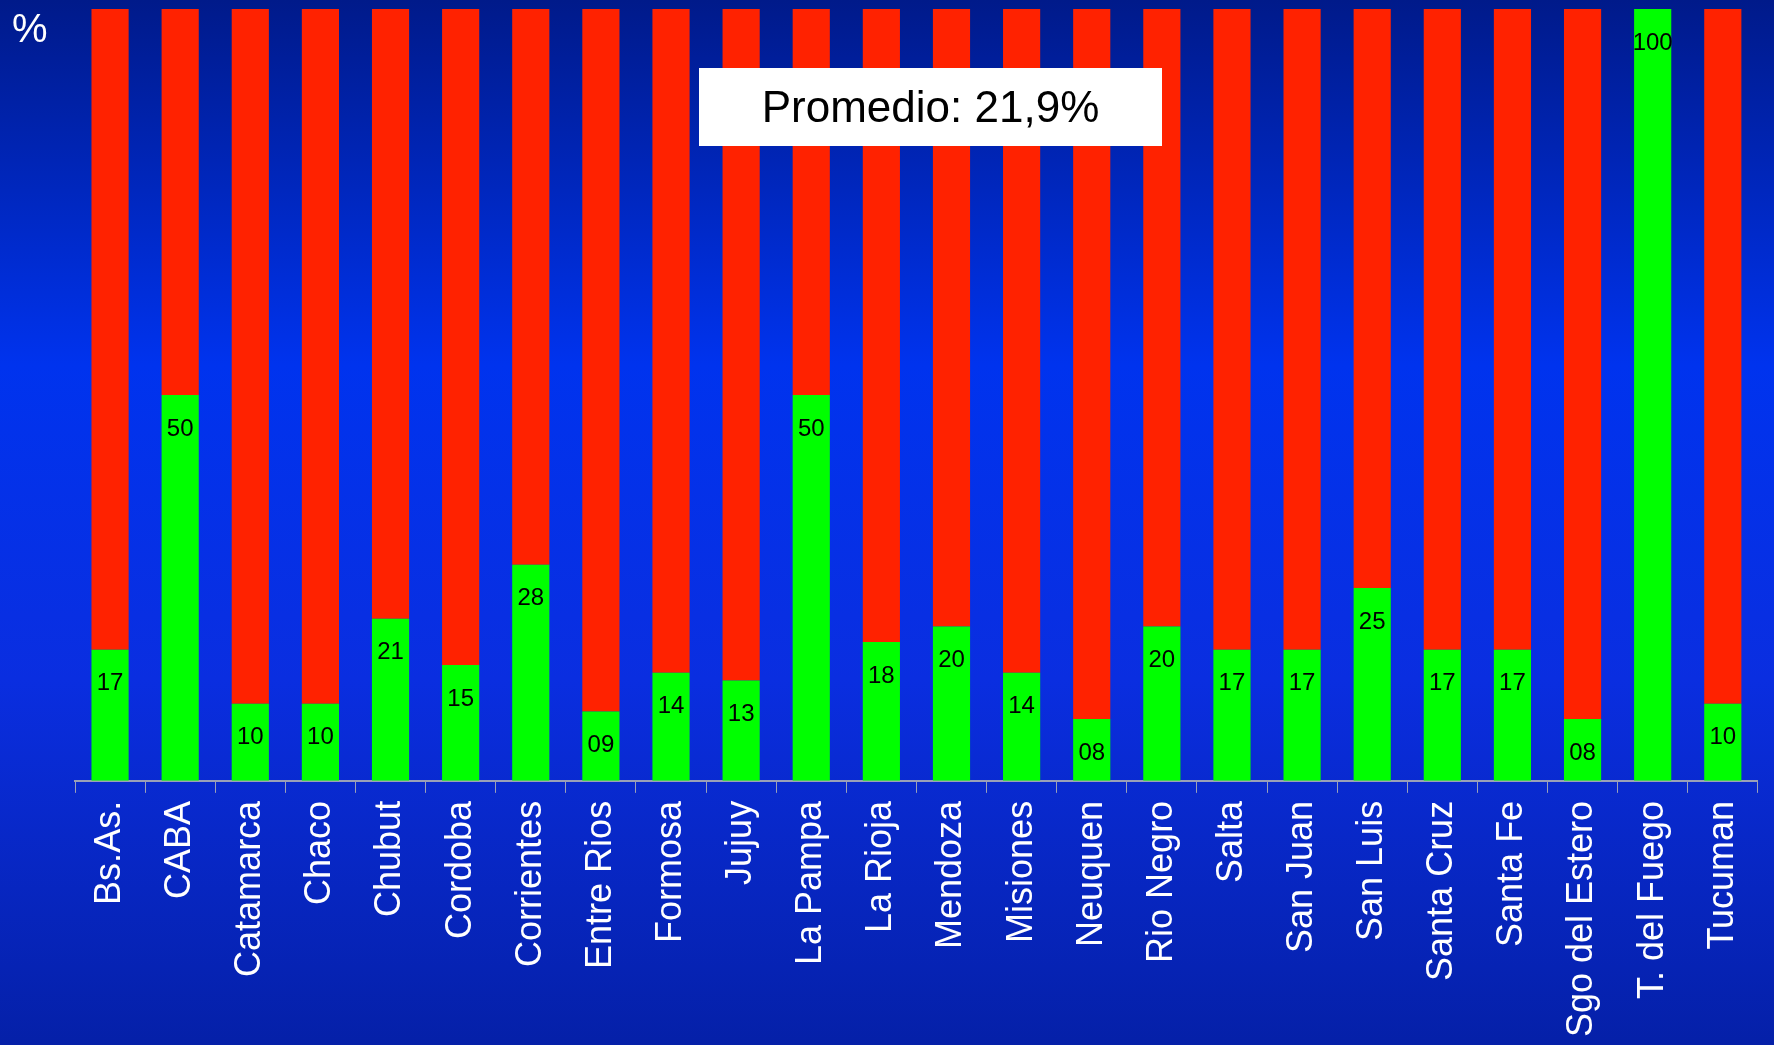 The width and height of the screenshot is (1774, 1045). Describe the element at coordinates (30, 28) in the screenshot. I see `y-axis-title: %` at that location.